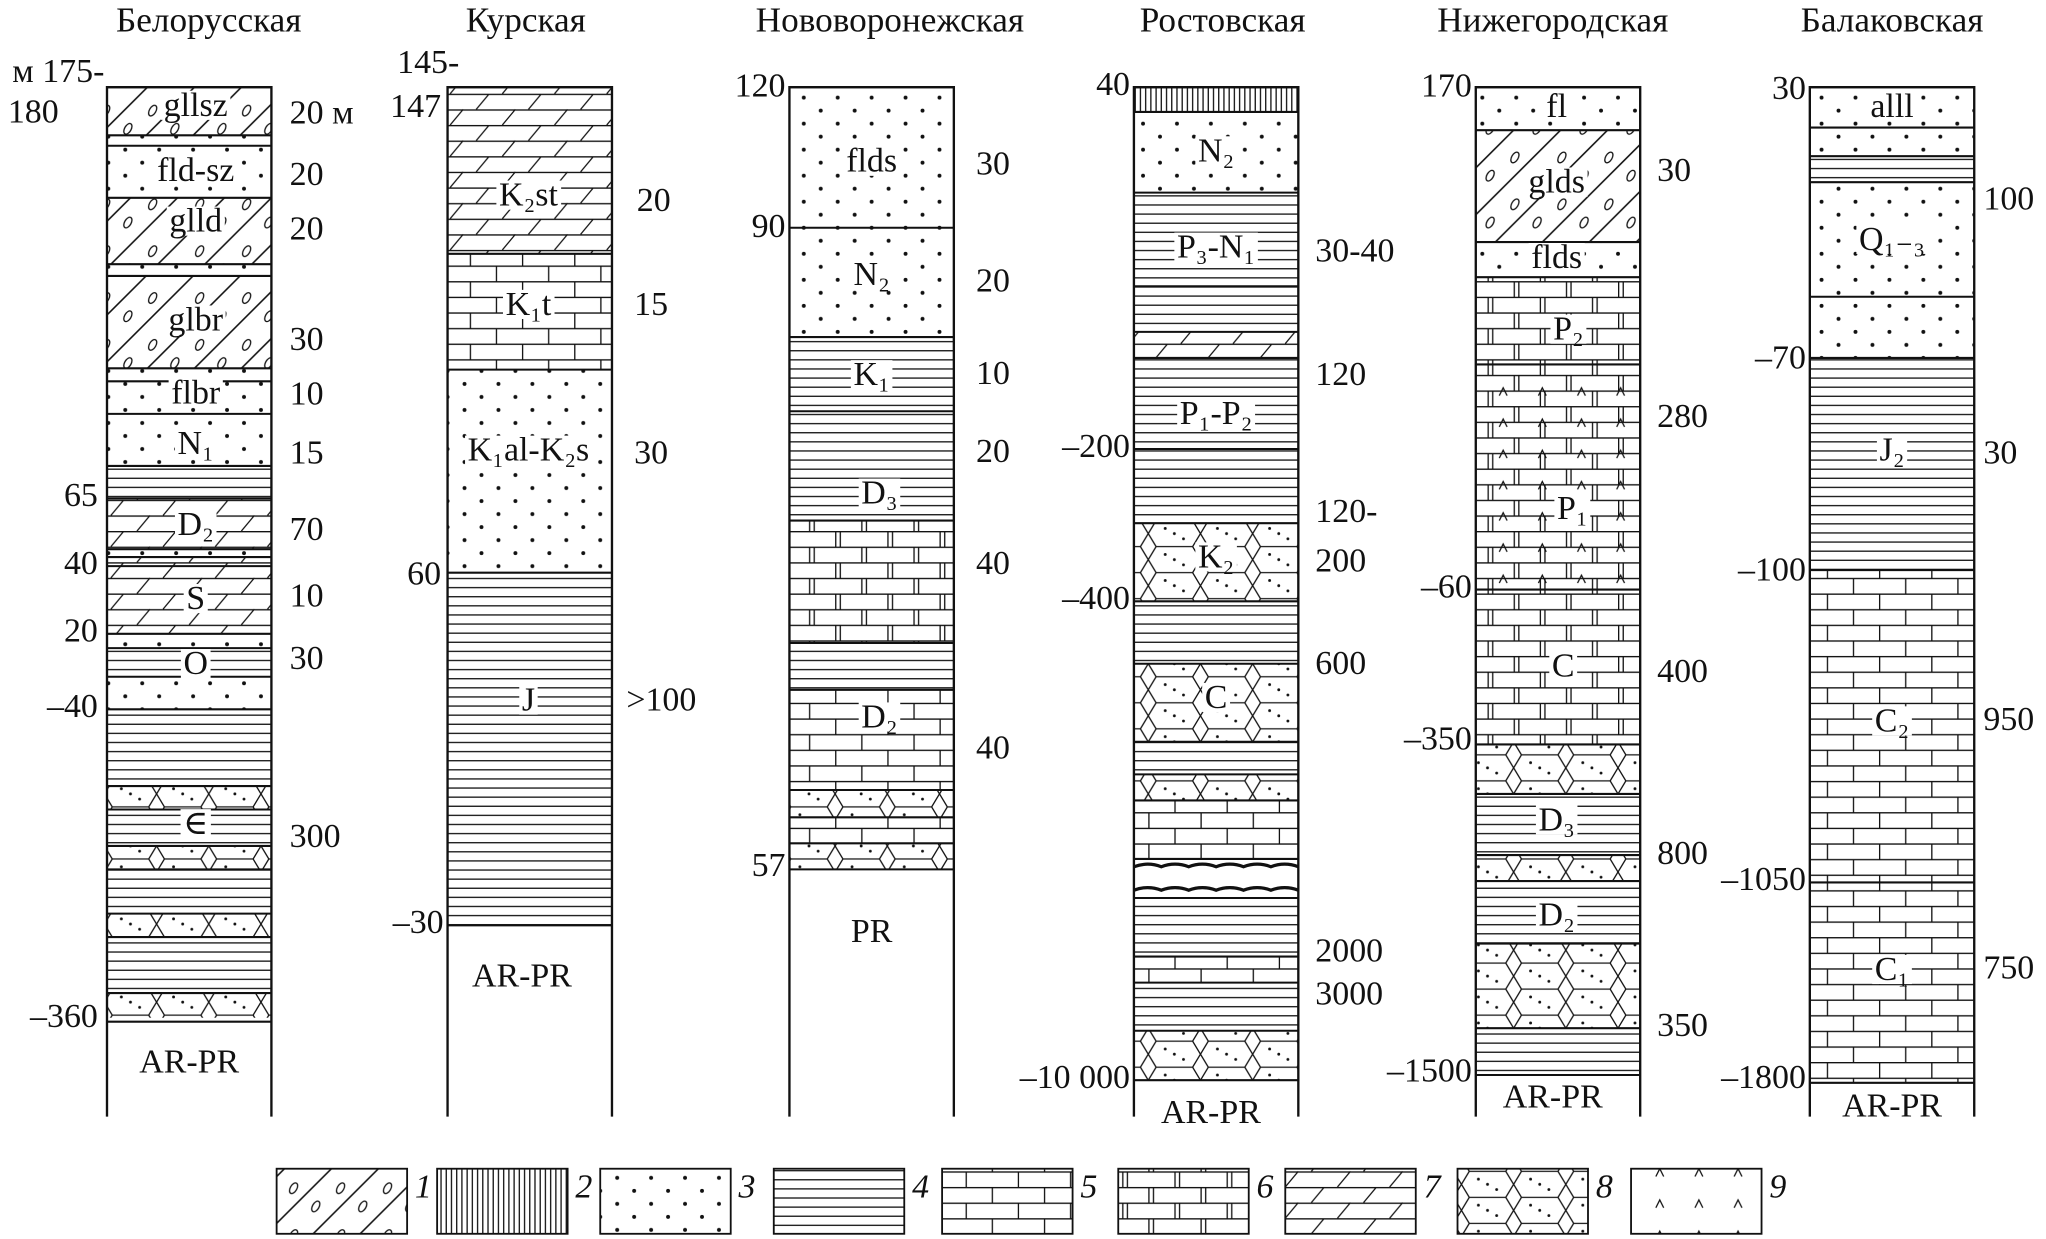  I want to click on thickness-label: 15, so click(307, 452).